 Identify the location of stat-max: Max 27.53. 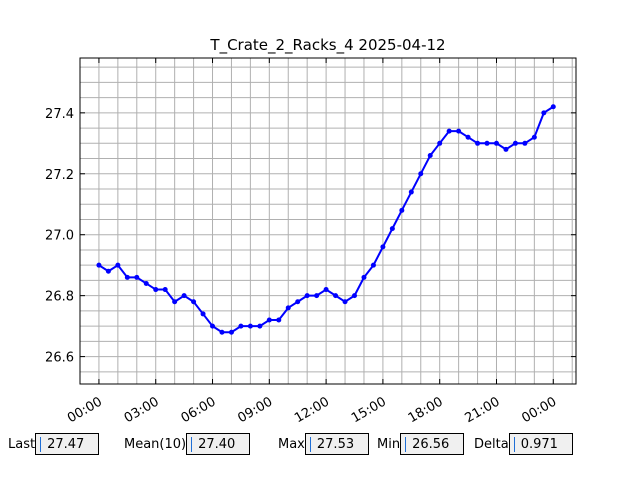
(323, 444).